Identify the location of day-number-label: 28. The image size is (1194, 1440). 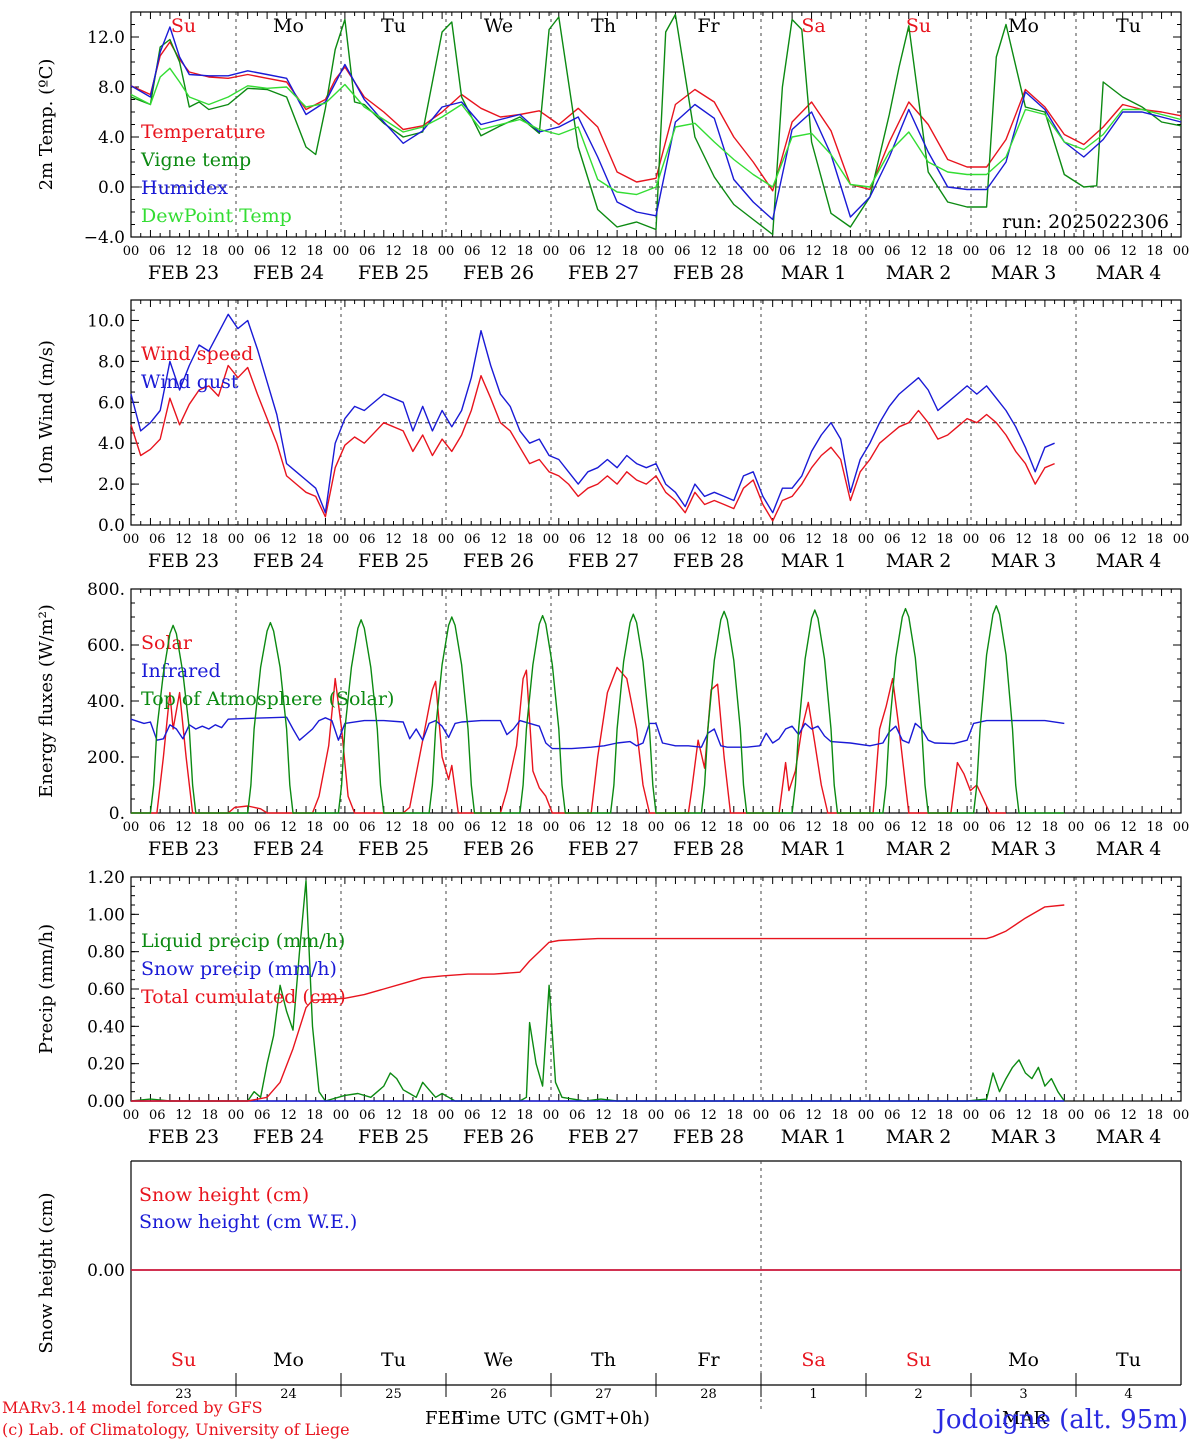
(708, 1394).